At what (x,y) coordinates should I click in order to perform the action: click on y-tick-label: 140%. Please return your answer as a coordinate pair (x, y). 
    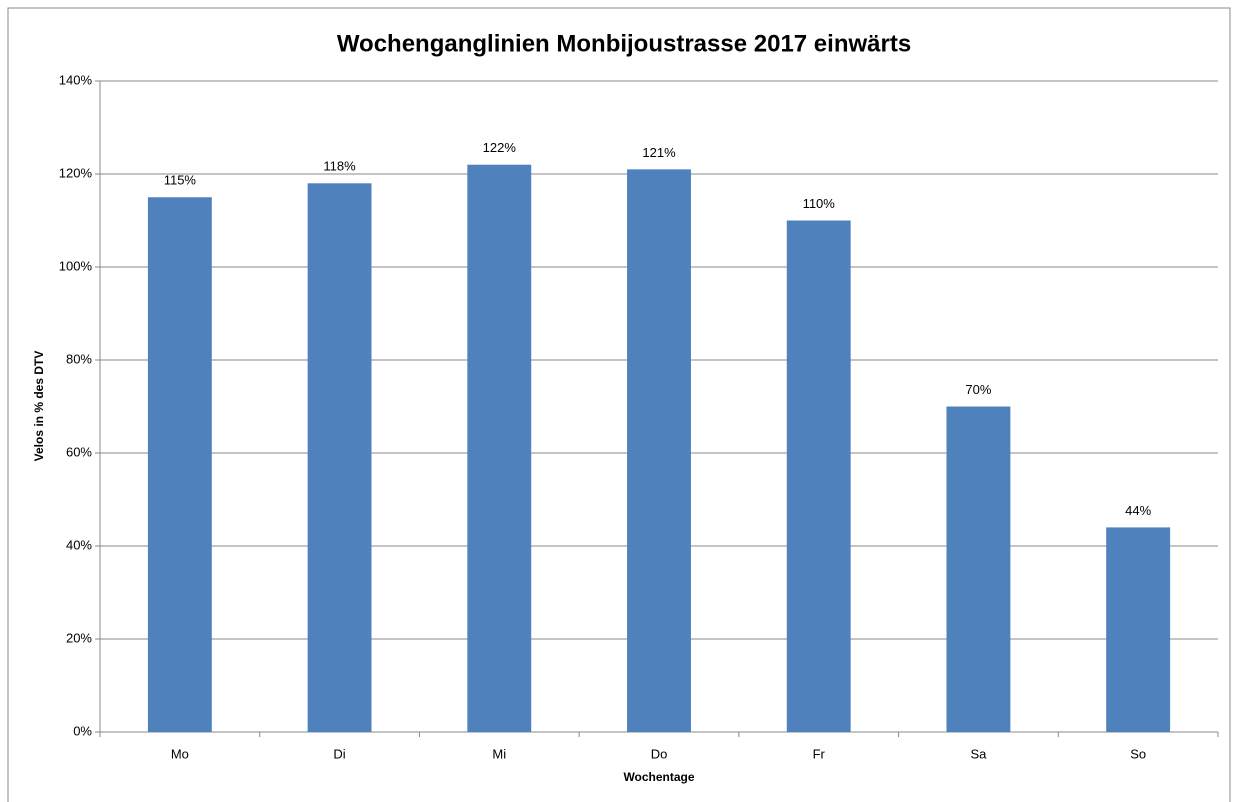
    Looking at the image, I should click on (76, 79).